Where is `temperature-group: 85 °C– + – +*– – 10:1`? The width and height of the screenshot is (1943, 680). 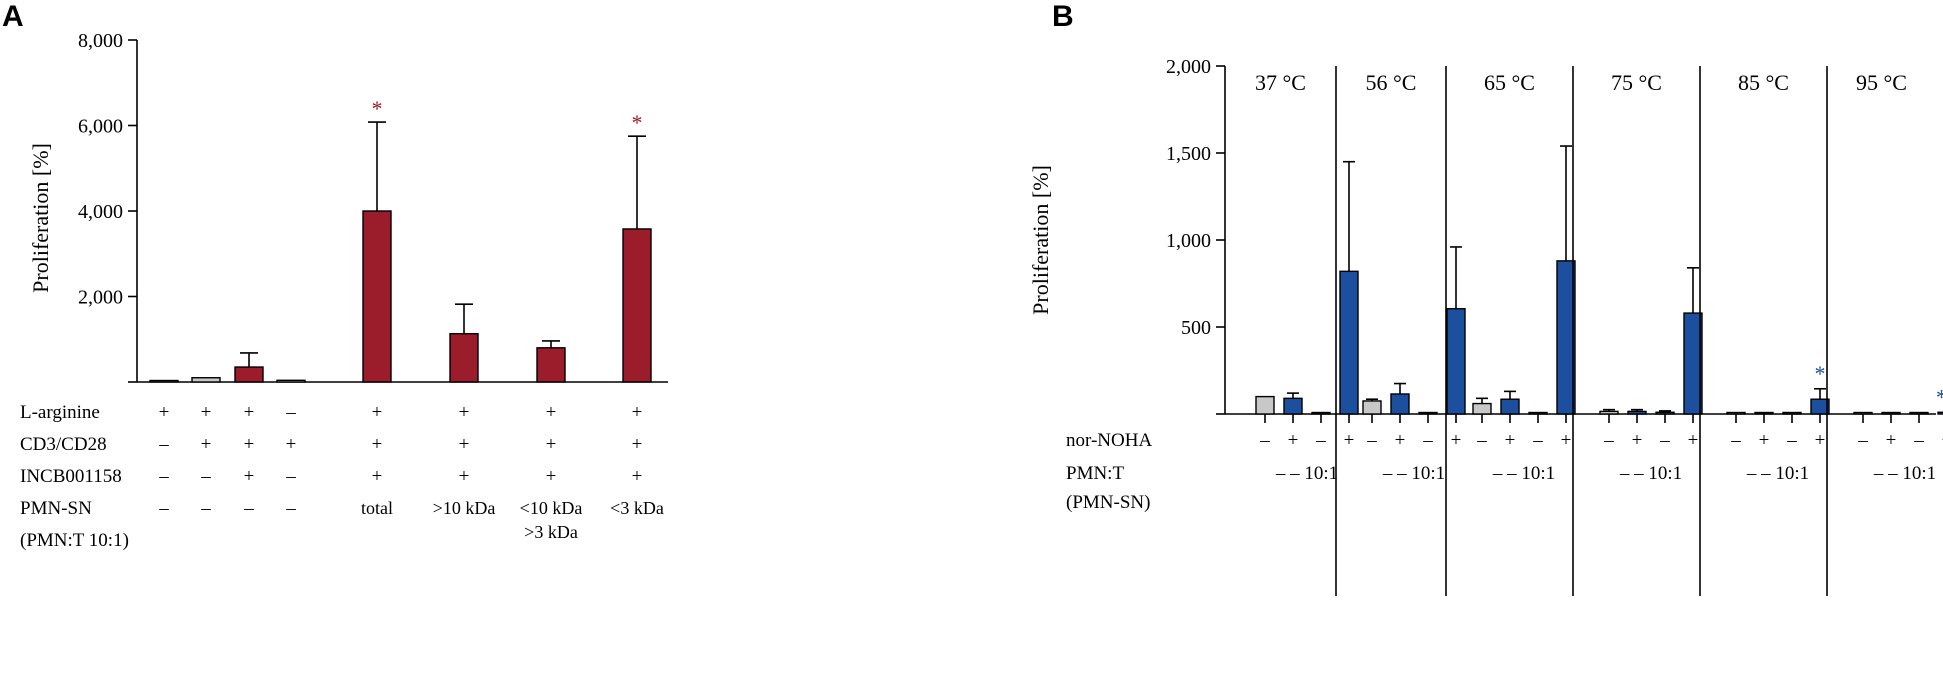
temperature-group: 85 °C– + – +*– – 10:1 is located at coordinates (1764, 331).